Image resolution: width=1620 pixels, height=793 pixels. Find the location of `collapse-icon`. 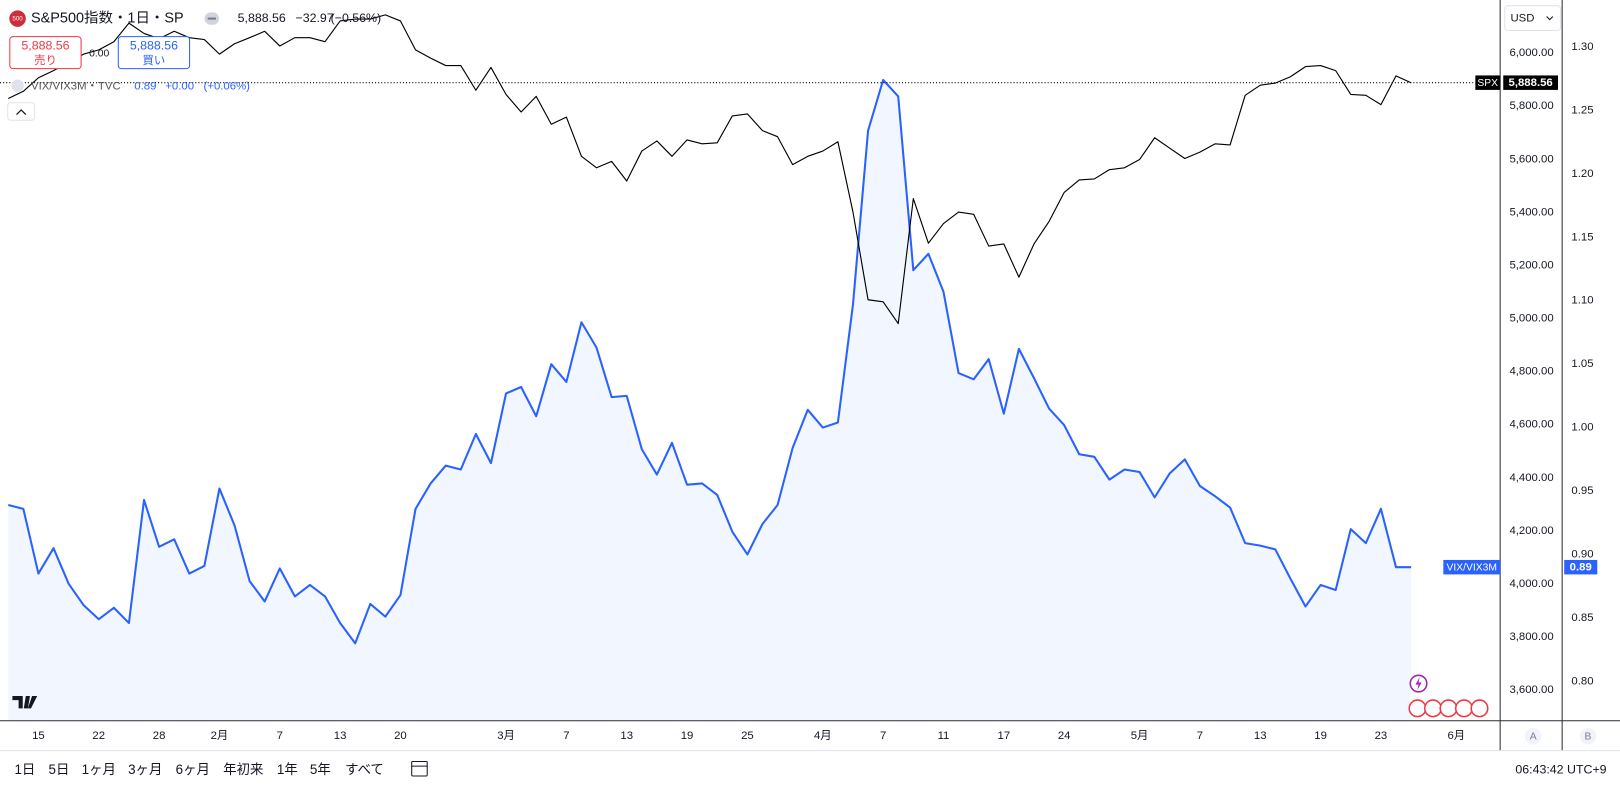

collapse-icon is located at coordinates (211, 18).